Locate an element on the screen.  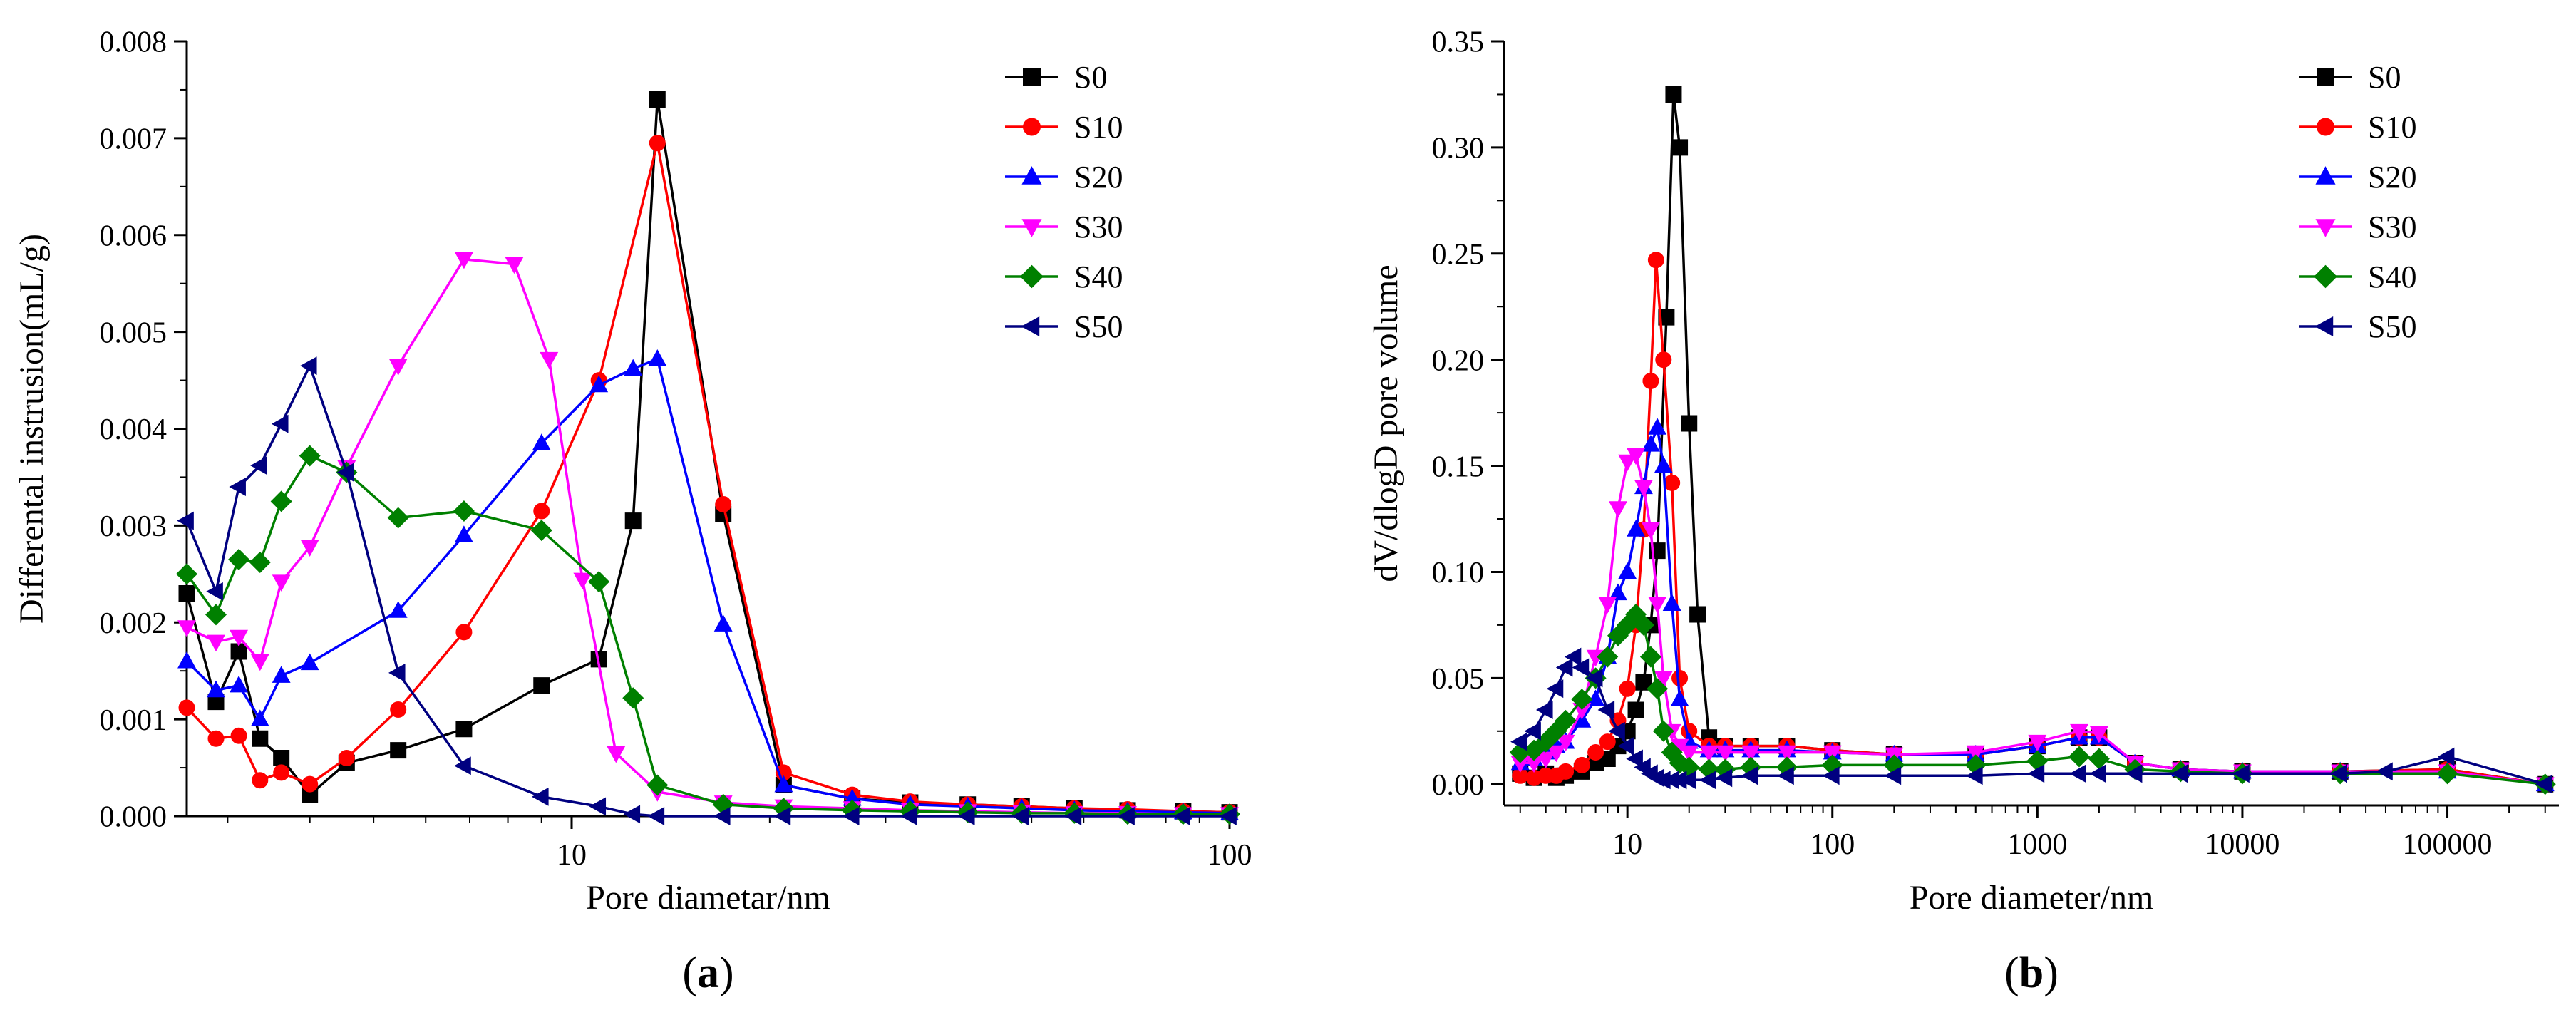
y-tick-label: 0.15 is located at coordinates (1458, 467).